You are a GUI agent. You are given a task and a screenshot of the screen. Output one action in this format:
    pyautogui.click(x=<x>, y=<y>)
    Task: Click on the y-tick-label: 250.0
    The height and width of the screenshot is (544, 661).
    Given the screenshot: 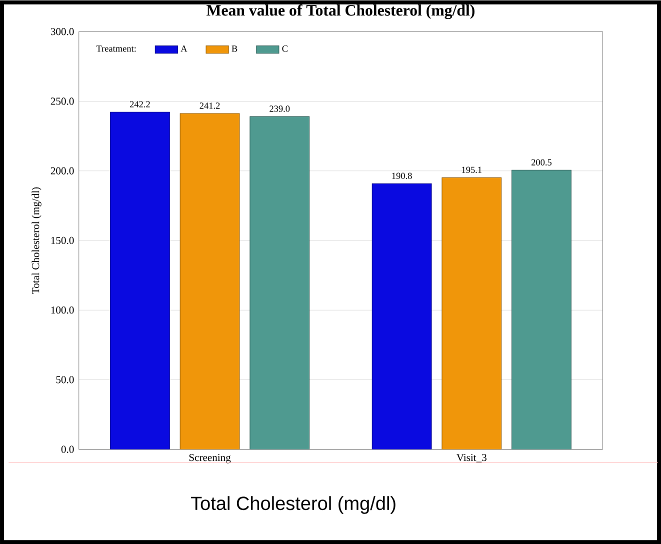 What is the action you would take?
    pyautogui.click(x=62, y=101)
    